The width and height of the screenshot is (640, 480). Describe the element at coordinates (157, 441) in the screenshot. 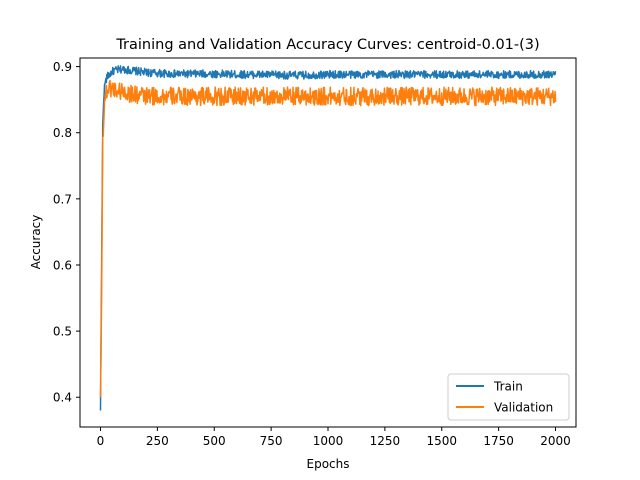

I see `x-tick-label: 250` at that location.